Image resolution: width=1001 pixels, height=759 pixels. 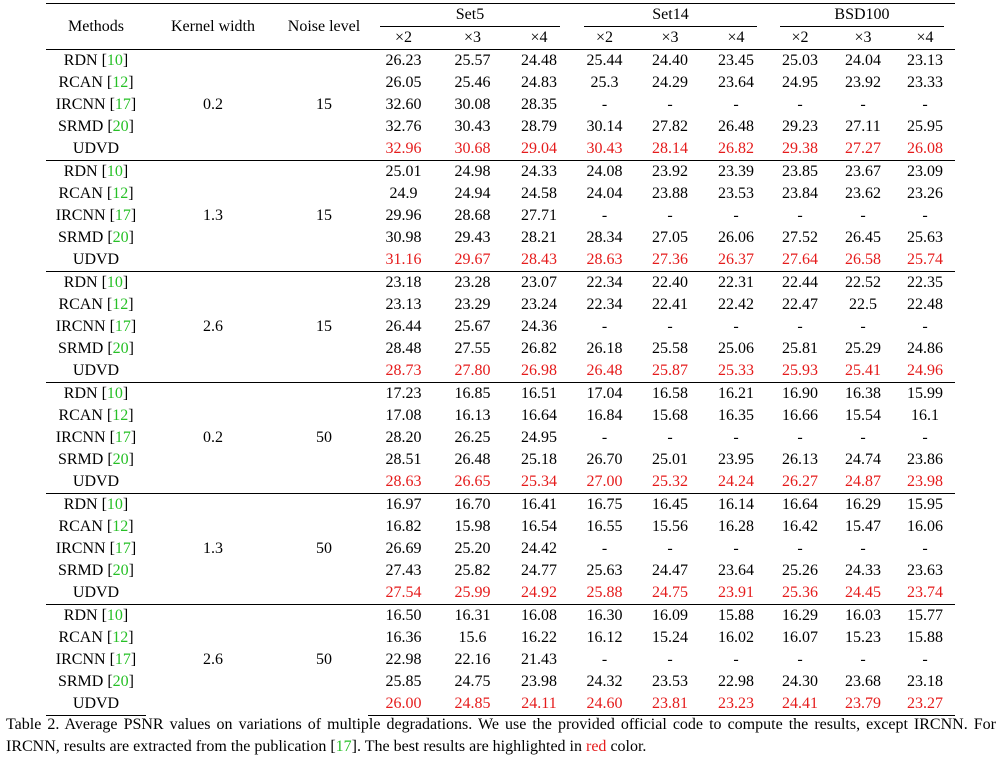 What do you see at coordinates (604, 459) in the screenshot?
I see `psnr-value-cell: 26.70` at bounding box center [604, 459].